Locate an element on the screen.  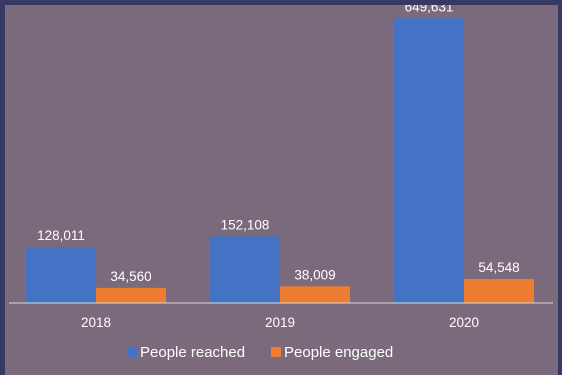
bar-2020-engaged is located at coordinates (499, 291).